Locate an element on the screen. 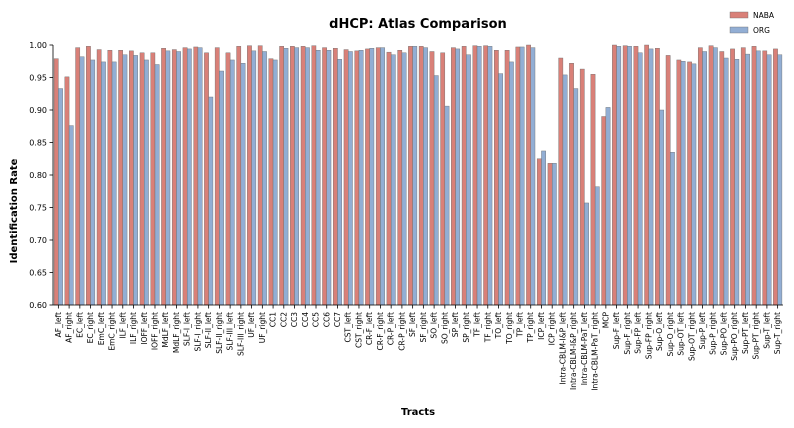 This screenshot has width=794, height=428. bar-org-SLF-I_left is located at coordinates (189, 177).